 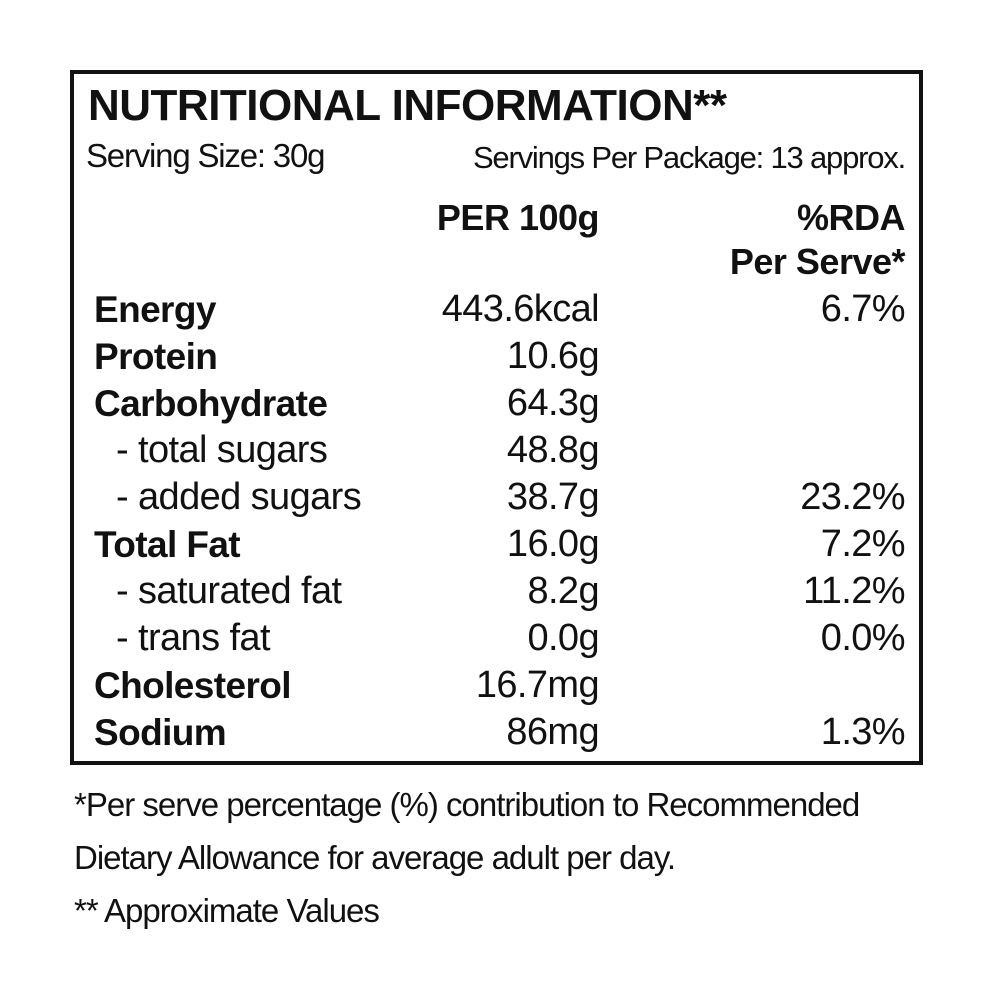 What do you see at coordinates (155, 309) in the screenshot?
I see `nutrient-name: Energy` at bounding box center [155, 309].